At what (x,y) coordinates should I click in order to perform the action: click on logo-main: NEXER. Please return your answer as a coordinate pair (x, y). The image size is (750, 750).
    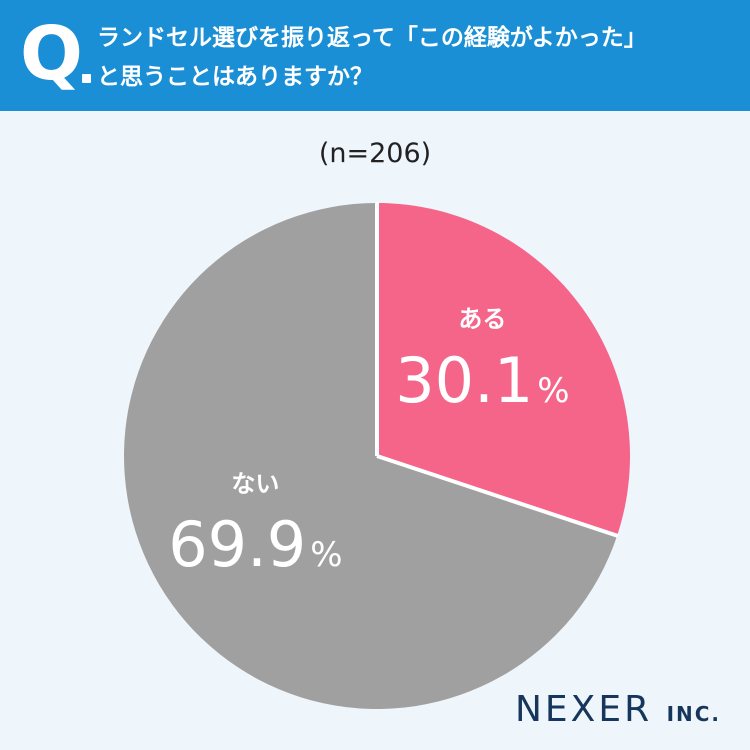
    Looking at the image, I should click on (584, 709).